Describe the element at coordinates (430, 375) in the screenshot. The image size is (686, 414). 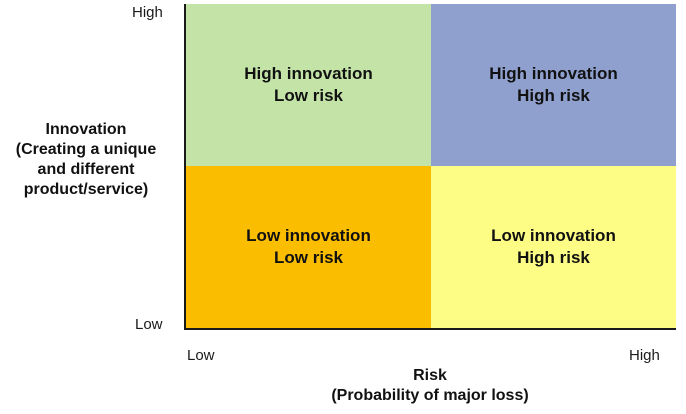
I see `x-axis-title-line-1: Risk` at that location.